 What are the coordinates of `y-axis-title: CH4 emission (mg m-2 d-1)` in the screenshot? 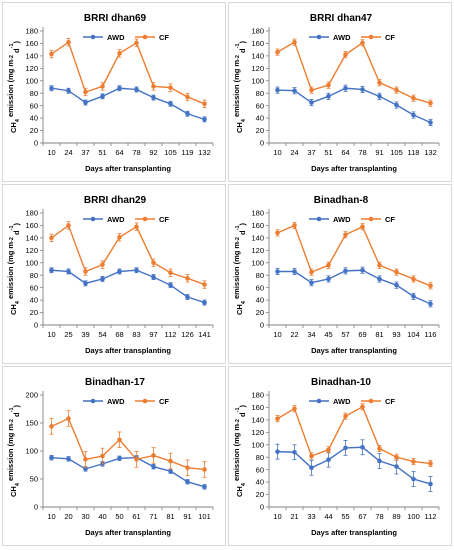 It's located at (239, 268).